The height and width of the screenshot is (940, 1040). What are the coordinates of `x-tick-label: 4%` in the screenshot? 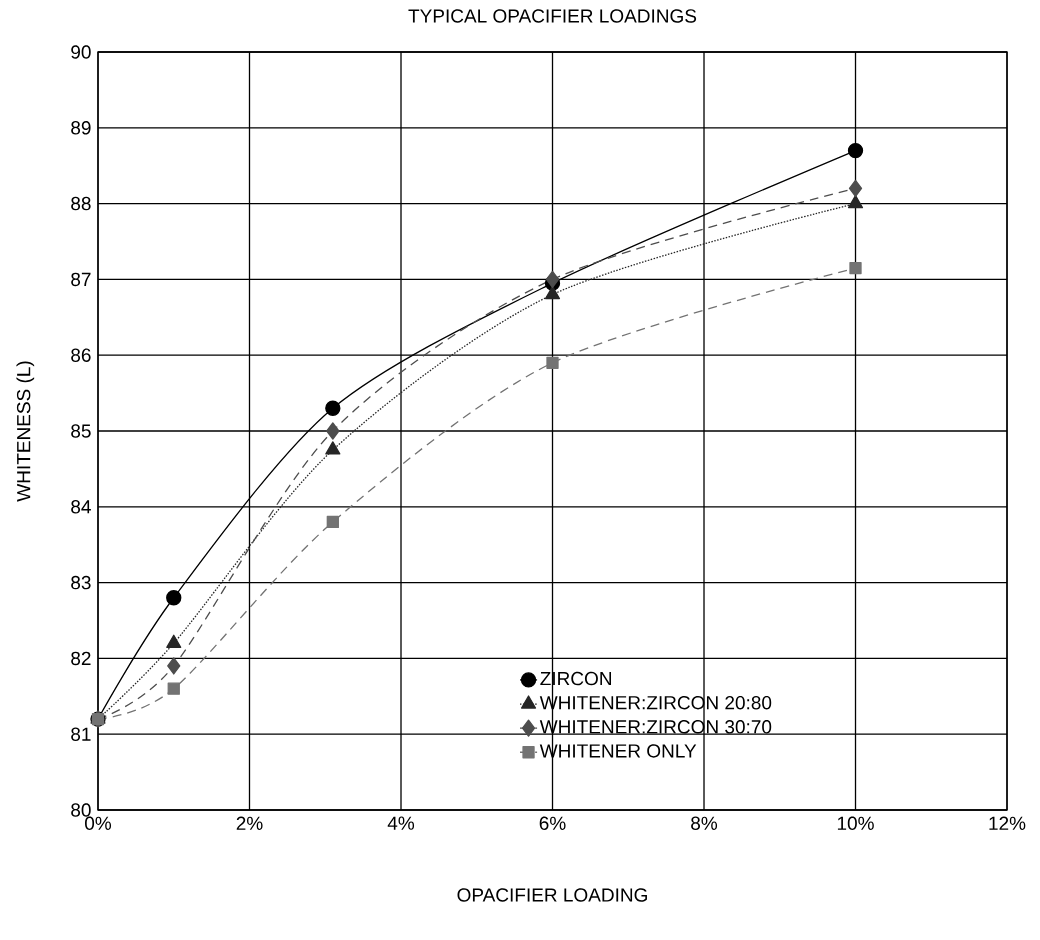 It's located at (401, 823).